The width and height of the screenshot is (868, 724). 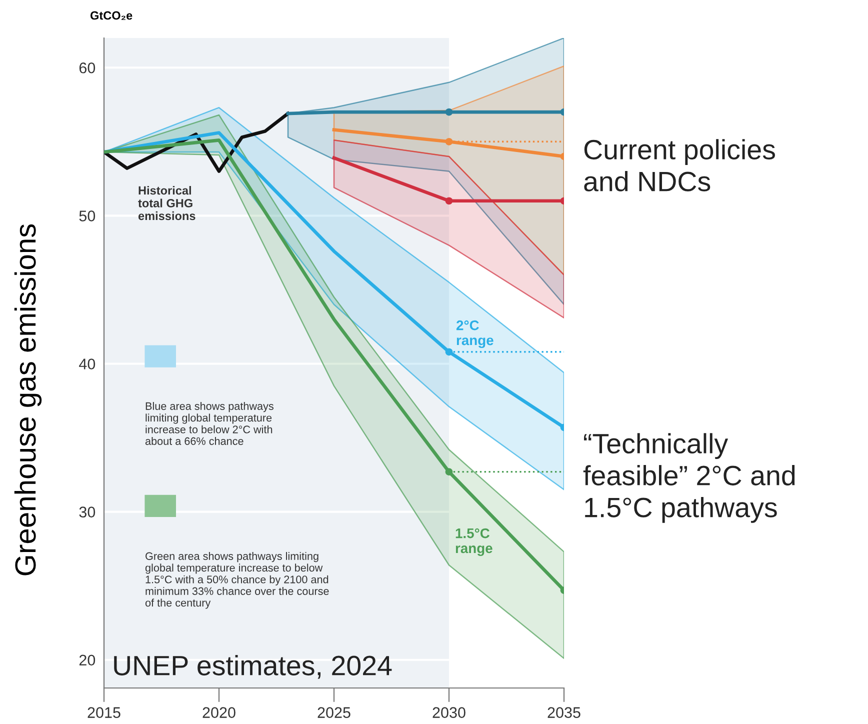 I want to click on y-tick-label: 20, so click(x=87, y=660).